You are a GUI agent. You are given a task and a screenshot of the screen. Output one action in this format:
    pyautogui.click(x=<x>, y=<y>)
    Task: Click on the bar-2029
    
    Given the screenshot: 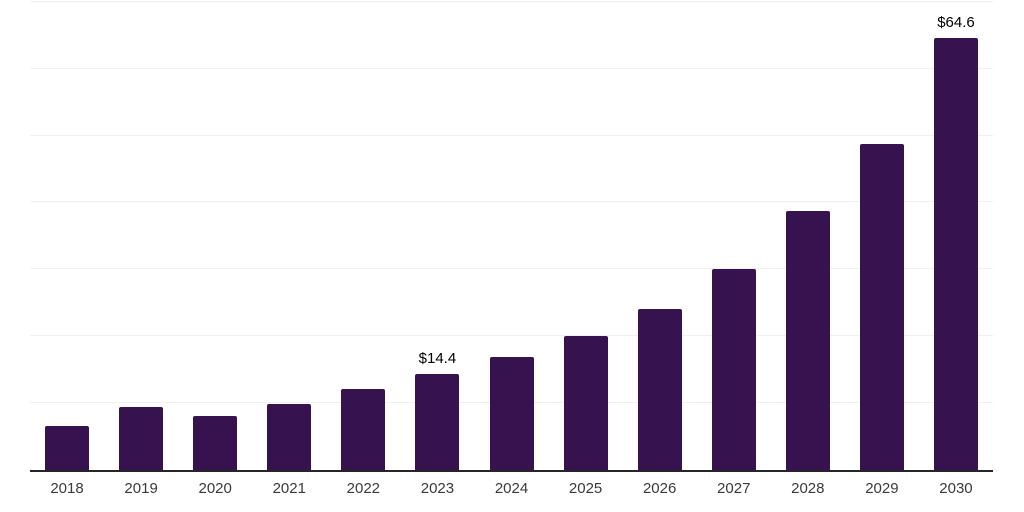 What is the action you would take?
    pyautogui.click(x=881, y=307)
    